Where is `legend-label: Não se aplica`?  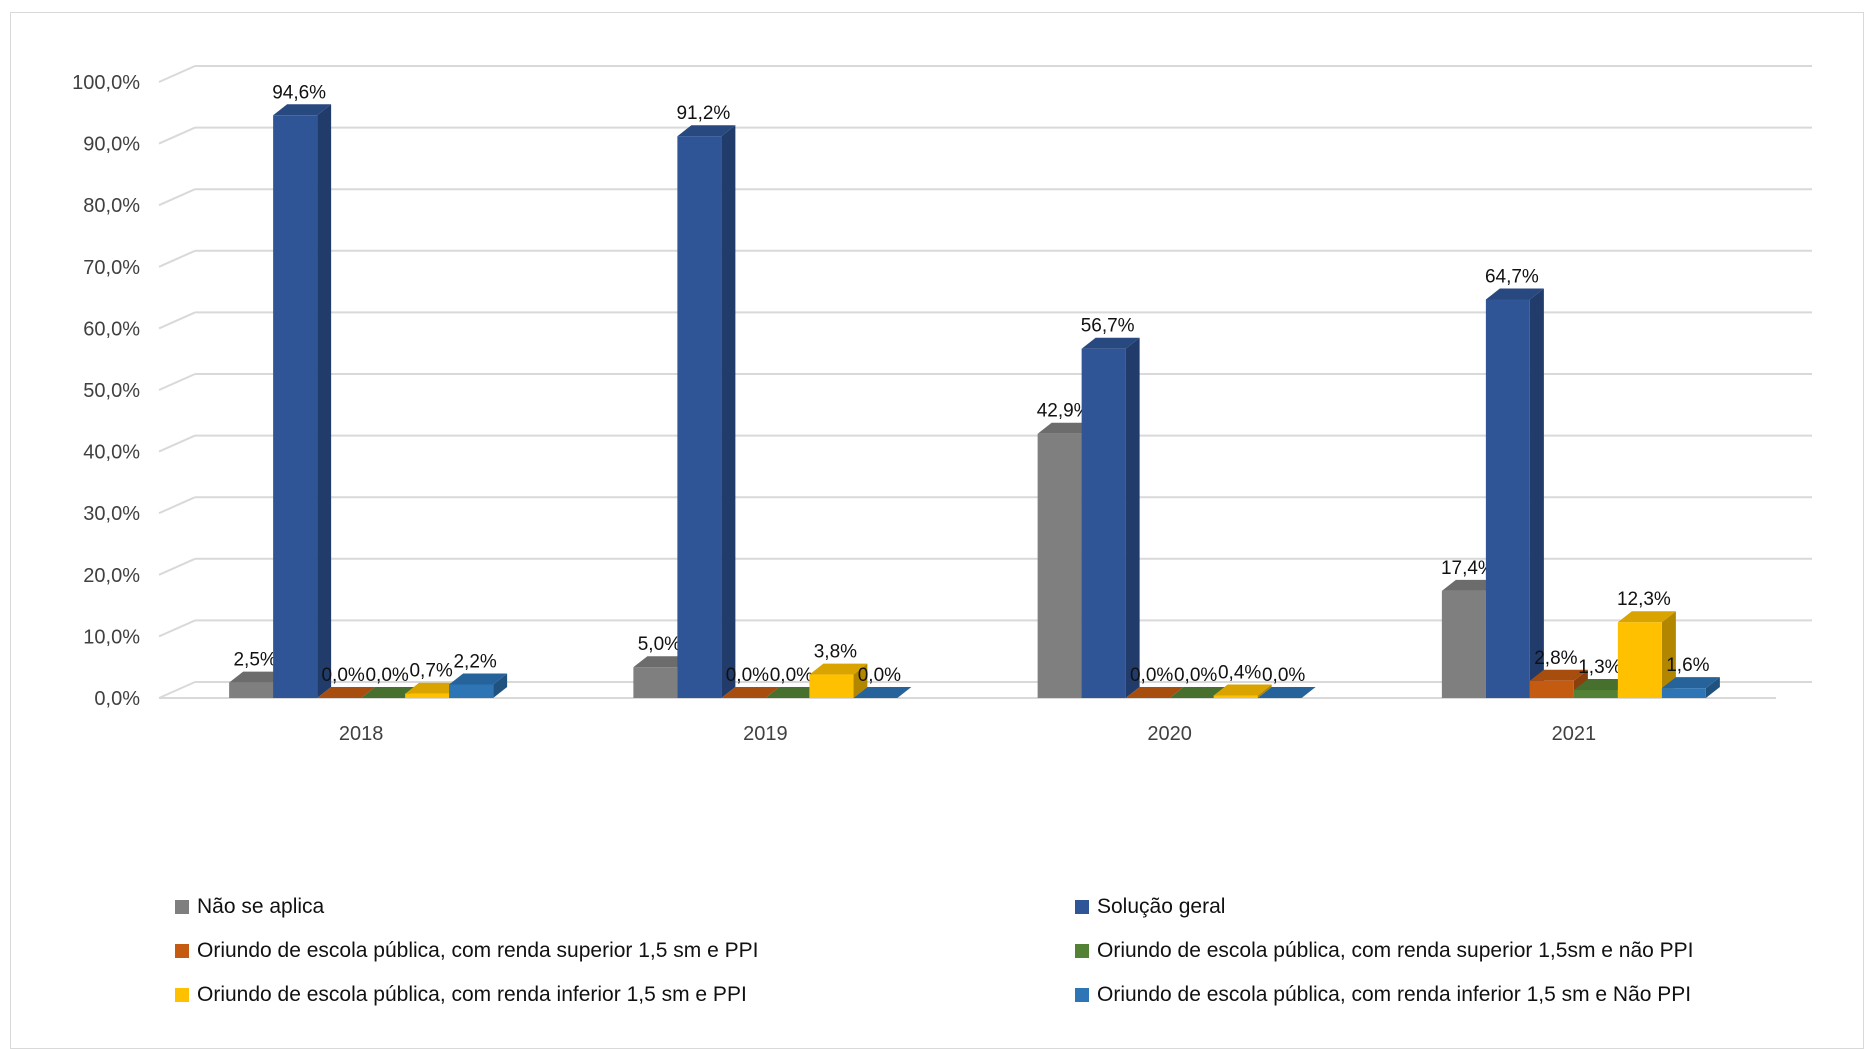
legend-label: Não se aplica is located at coordinates (261, 906).